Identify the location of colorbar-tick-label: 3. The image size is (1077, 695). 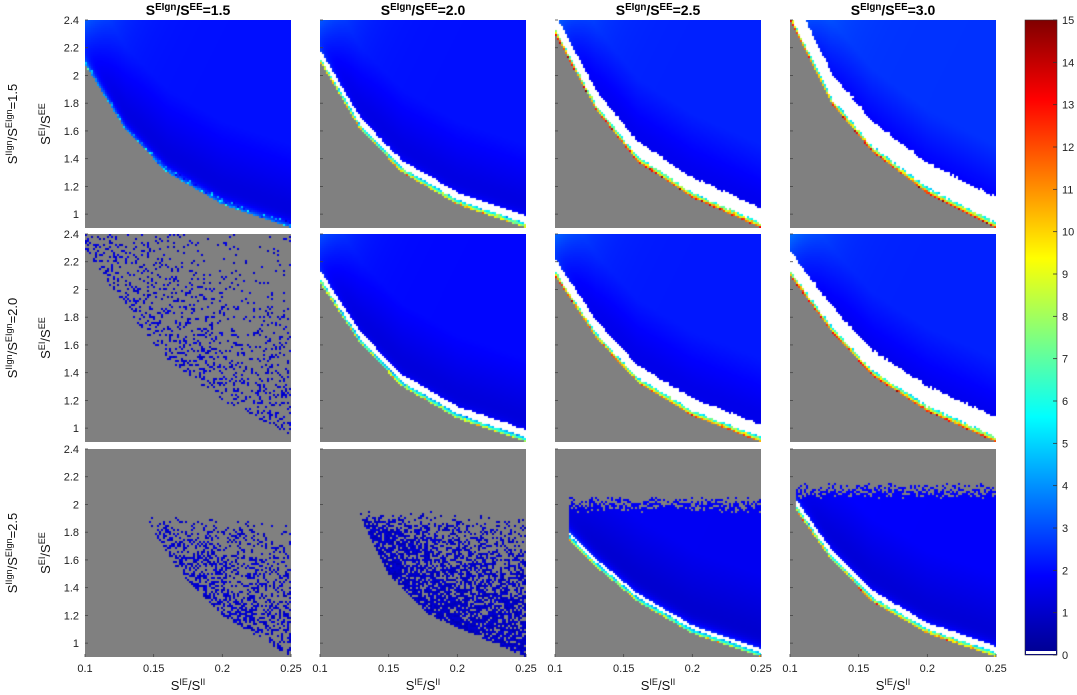
(1065, 529).